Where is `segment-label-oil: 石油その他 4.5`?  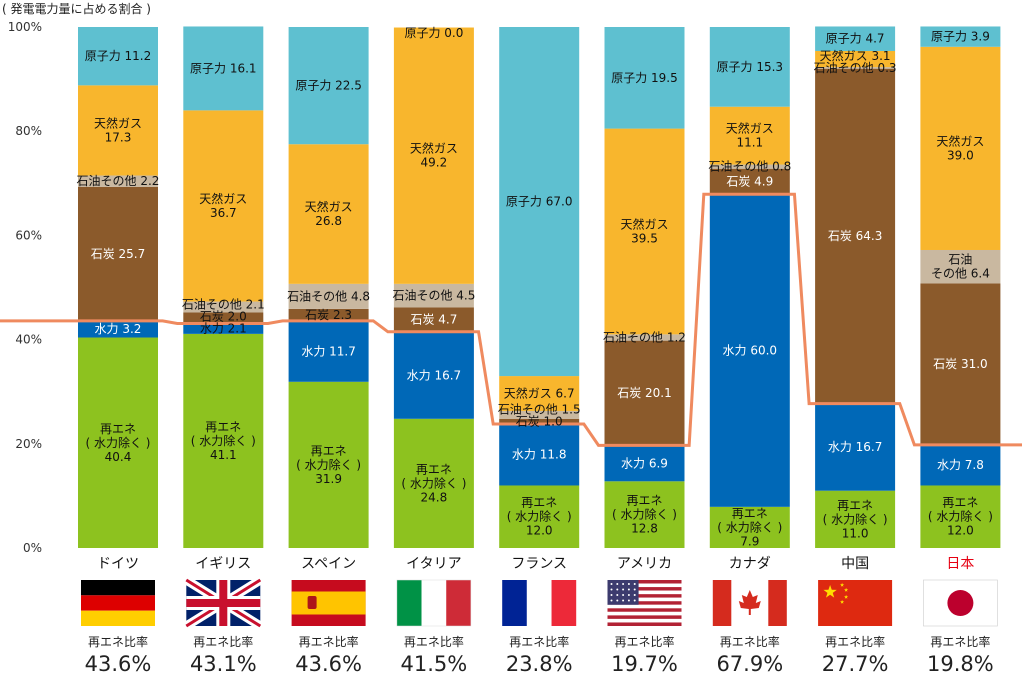
segment-label-oil: 石油その他 4.5 is located at coordinates (433, 296).